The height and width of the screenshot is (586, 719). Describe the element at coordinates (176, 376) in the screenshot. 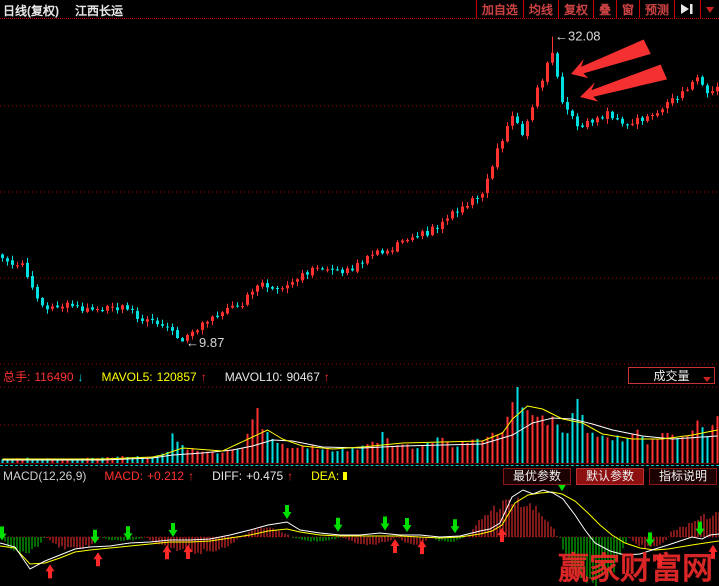

I see `mavol5-value: 120857` at that location.